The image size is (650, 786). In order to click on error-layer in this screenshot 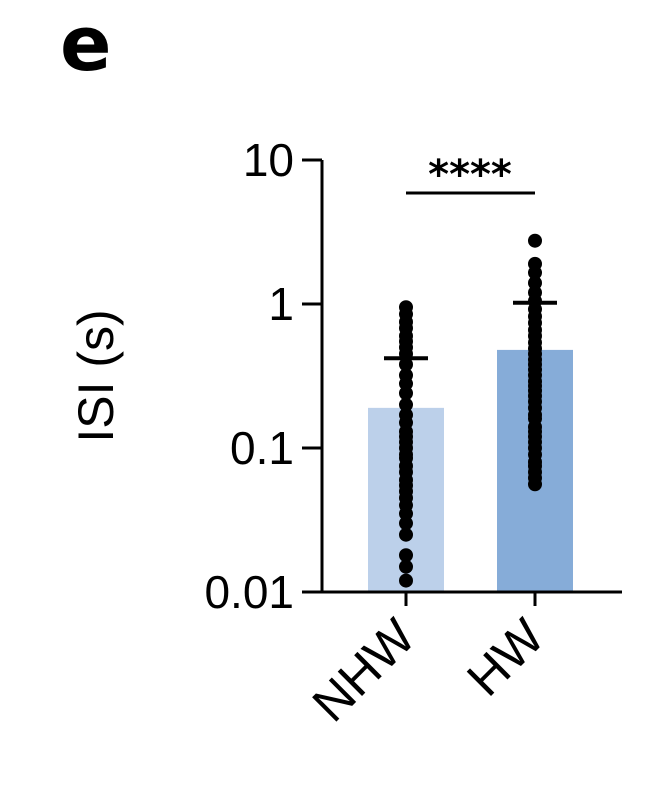, I will do `click(470, 354)`.